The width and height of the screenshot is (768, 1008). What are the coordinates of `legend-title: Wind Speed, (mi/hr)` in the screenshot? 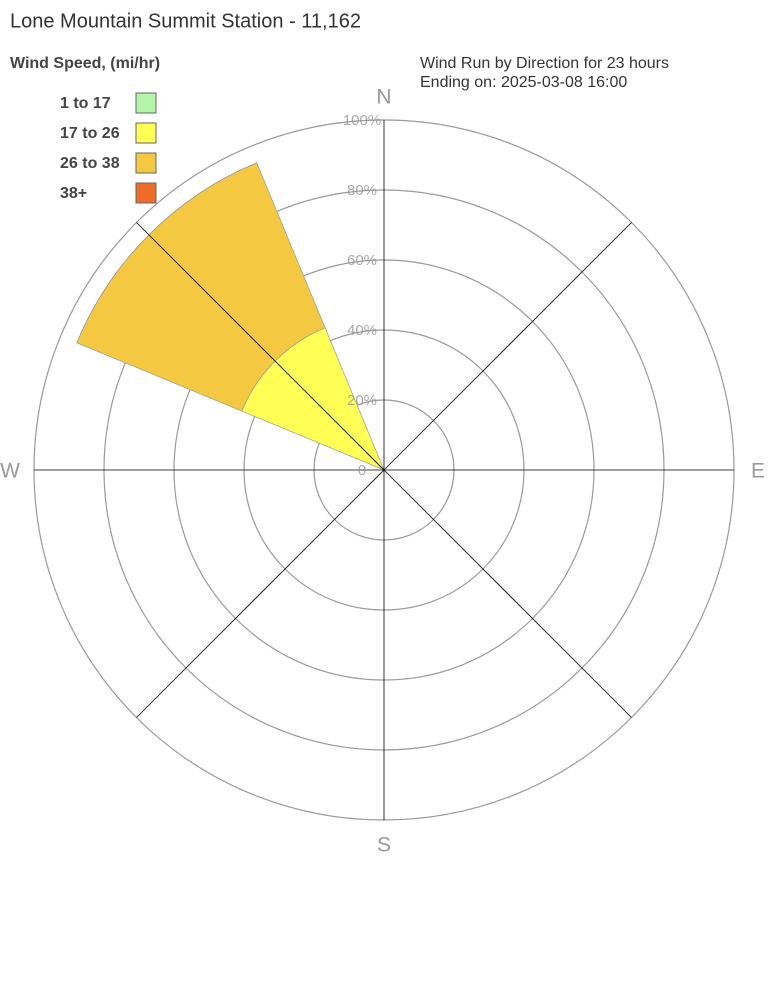 It's located at (85, 63).